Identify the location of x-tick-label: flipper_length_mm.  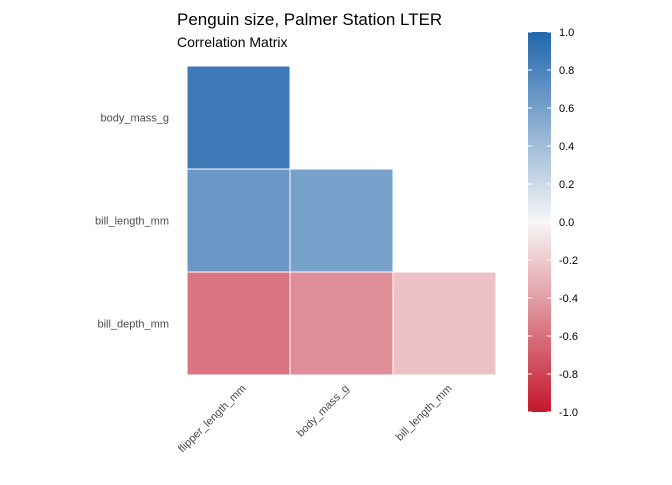
(212, 419).